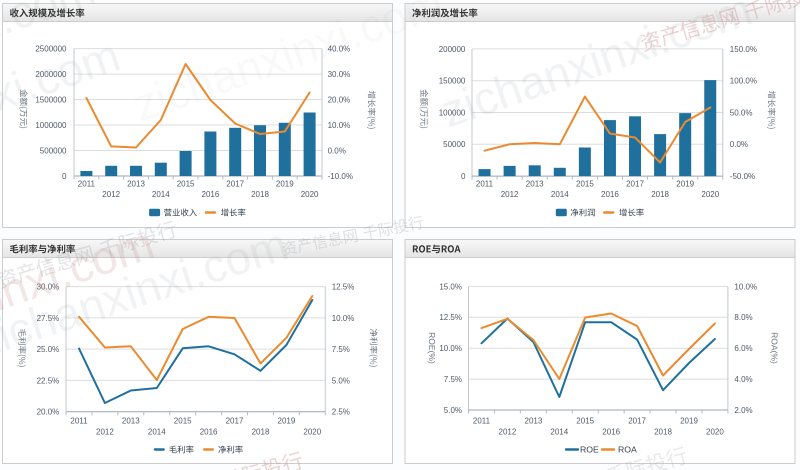 The image size is (800, 470). What do you see at coordinates (51, 49) in the screenshot?
I see `svg-text: 2500000` at bounding box center [51, 49].